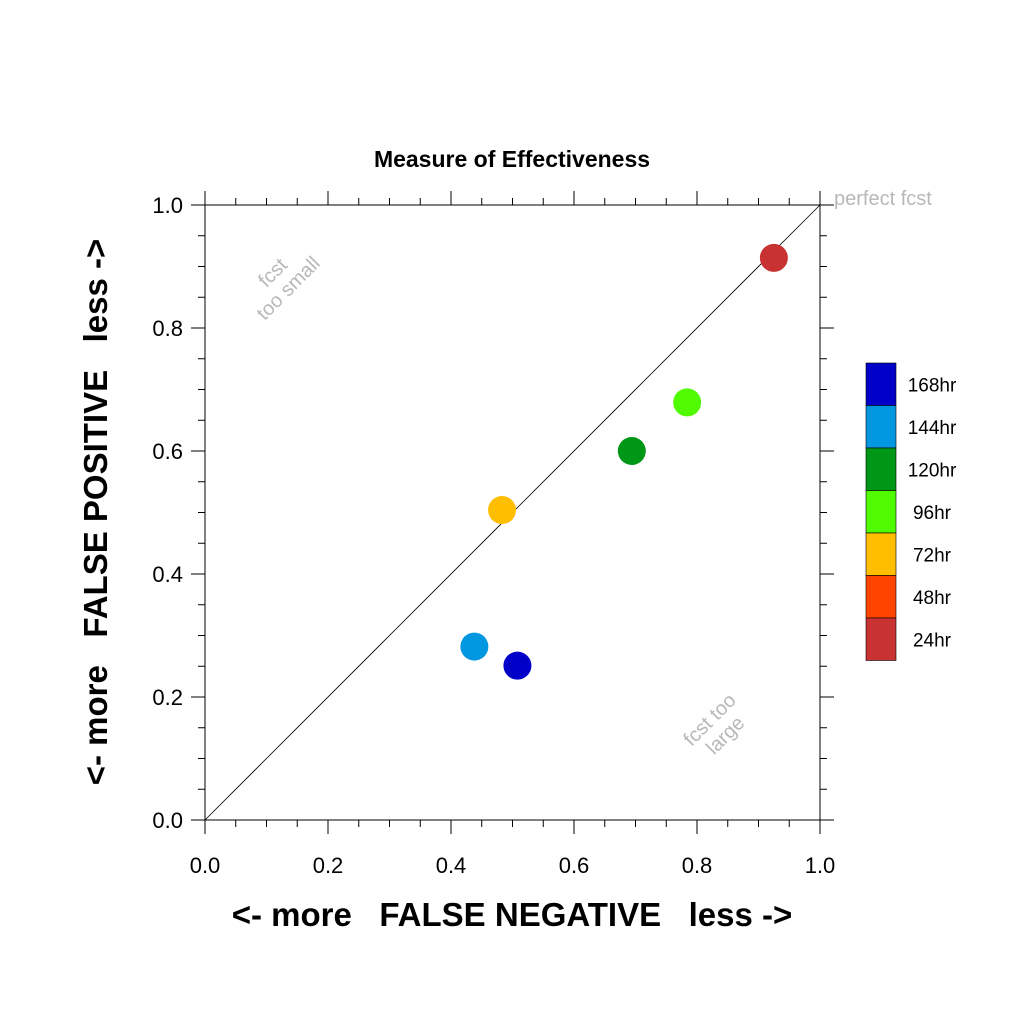 This screenshot has width=1024, height=1024. I want to click on x-tick-label: 1.0, so click(820, 865).